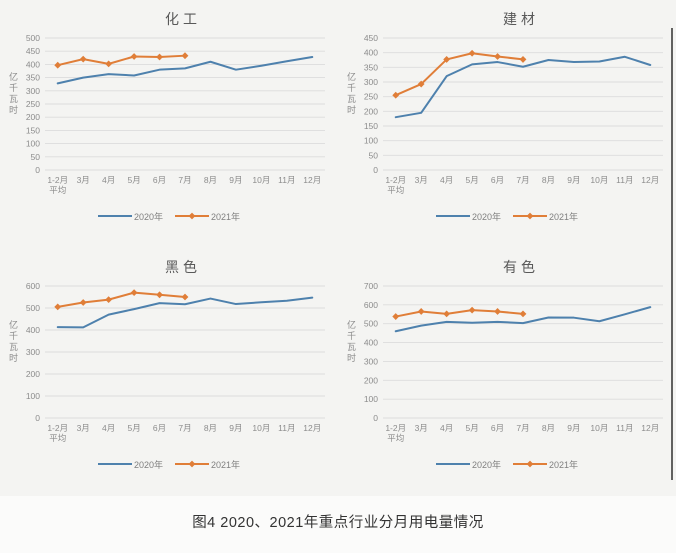  What do you see at coordinates (545, 464) in the screenshot?
I see `legend-item-2021: 2021年` at bounding box center [545, 464].